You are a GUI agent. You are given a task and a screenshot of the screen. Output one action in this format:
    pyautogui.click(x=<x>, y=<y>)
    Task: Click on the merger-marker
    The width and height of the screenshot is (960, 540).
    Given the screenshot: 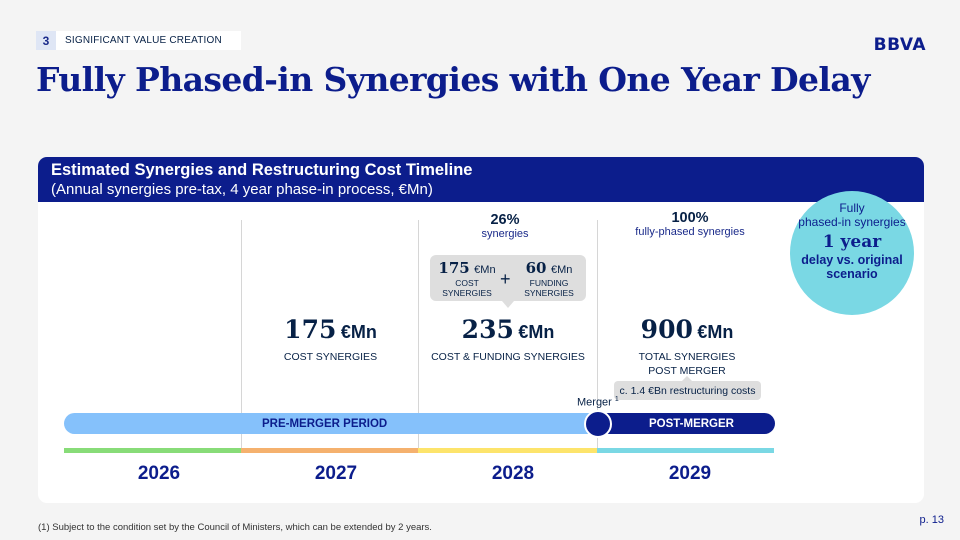 What is the action you would take?
    pyautogui.click(x=598, y=424)
    